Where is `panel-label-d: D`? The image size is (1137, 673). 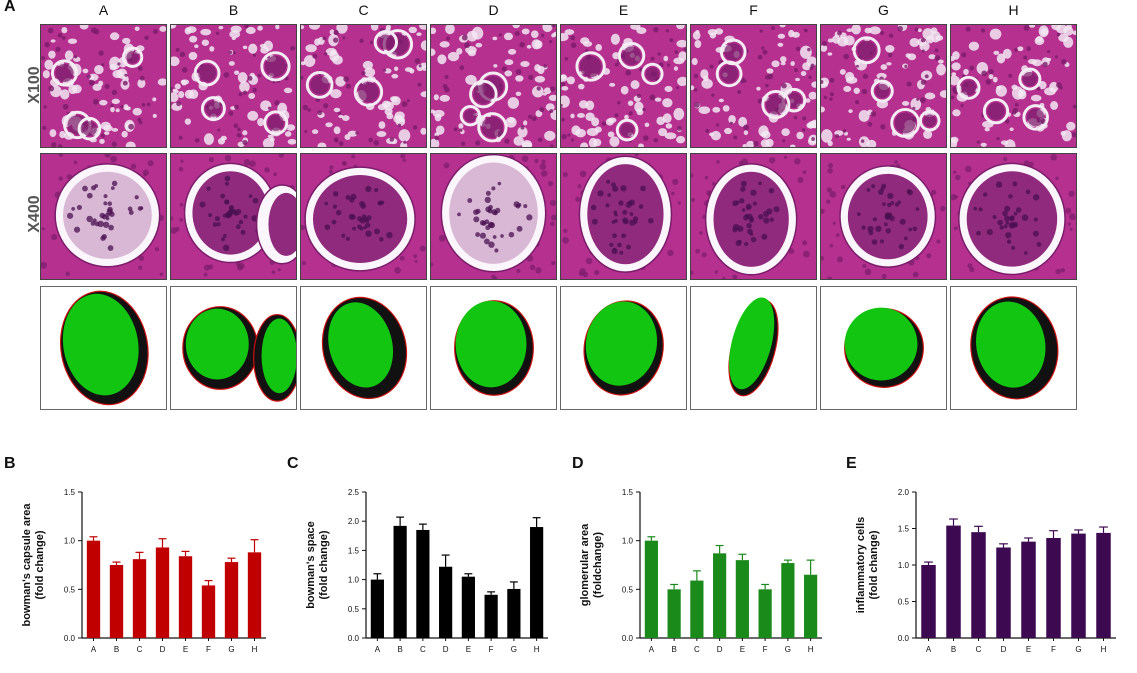
panel-label-d: D is located at coordinates (578, 463).